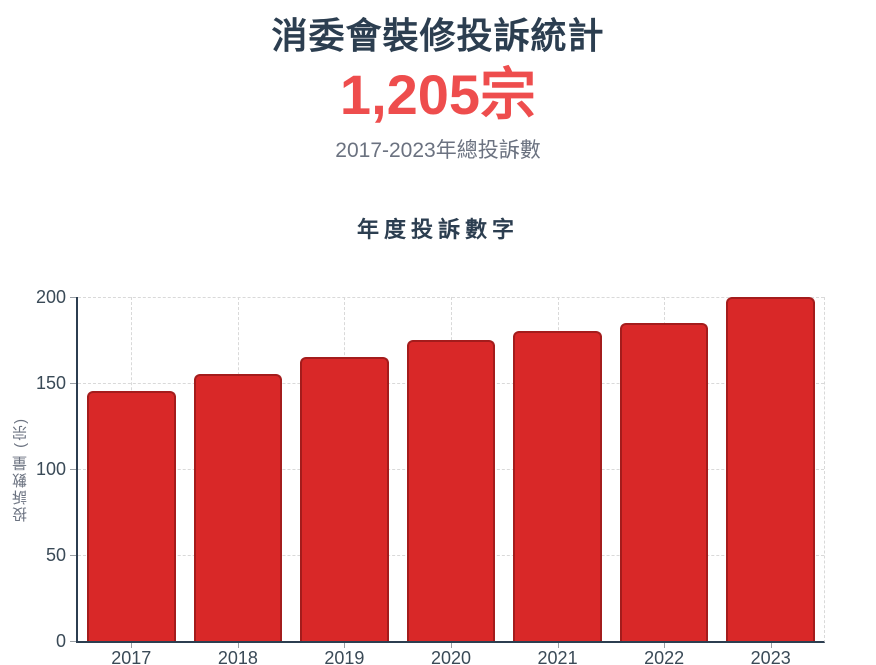 The height and width of the screenshot is (665, 876). I want to click on bar-cell-2023, so click(770, 468).